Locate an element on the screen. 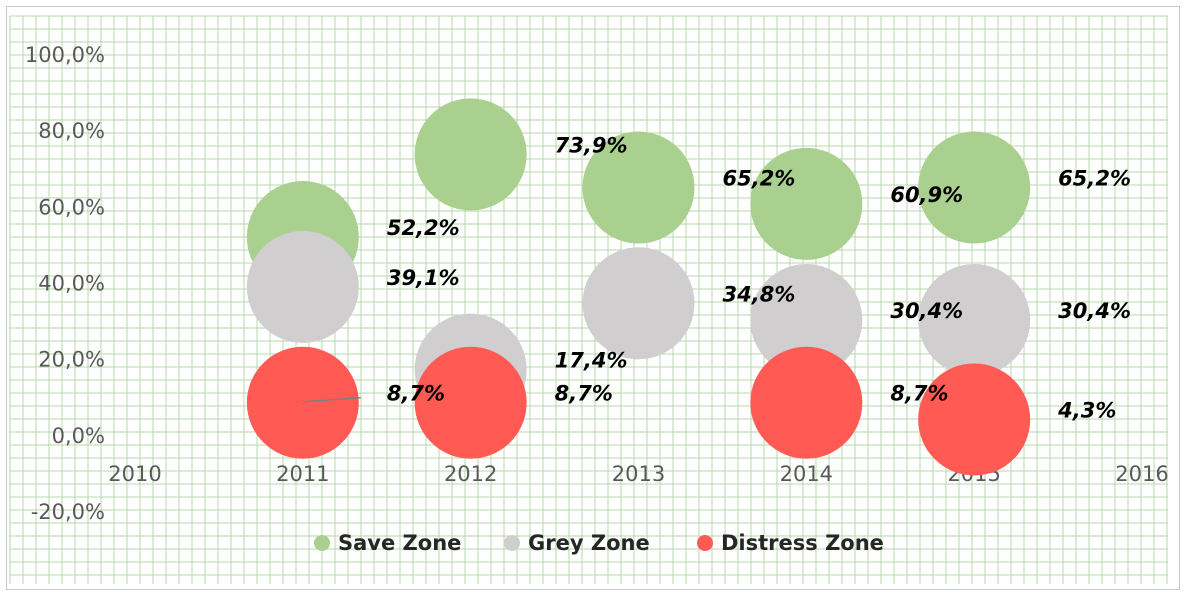  y-tick-label: 100,0% is located at coordinates (65, 55).